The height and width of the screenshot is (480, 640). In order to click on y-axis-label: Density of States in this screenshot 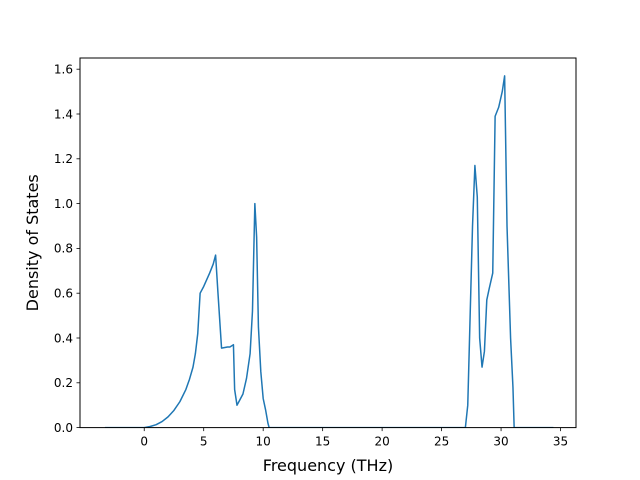, I will do `click(32, 242)`.